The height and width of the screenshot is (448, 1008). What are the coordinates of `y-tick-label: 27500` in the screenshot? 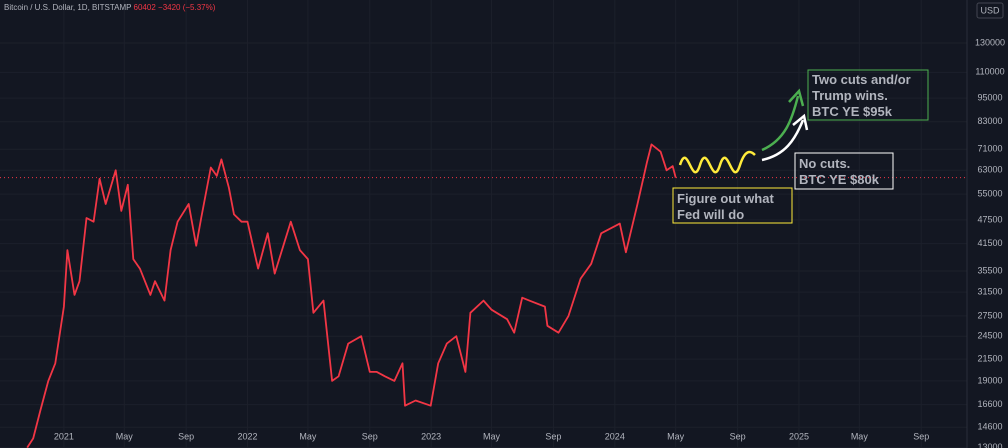 It's located at (989, 315).